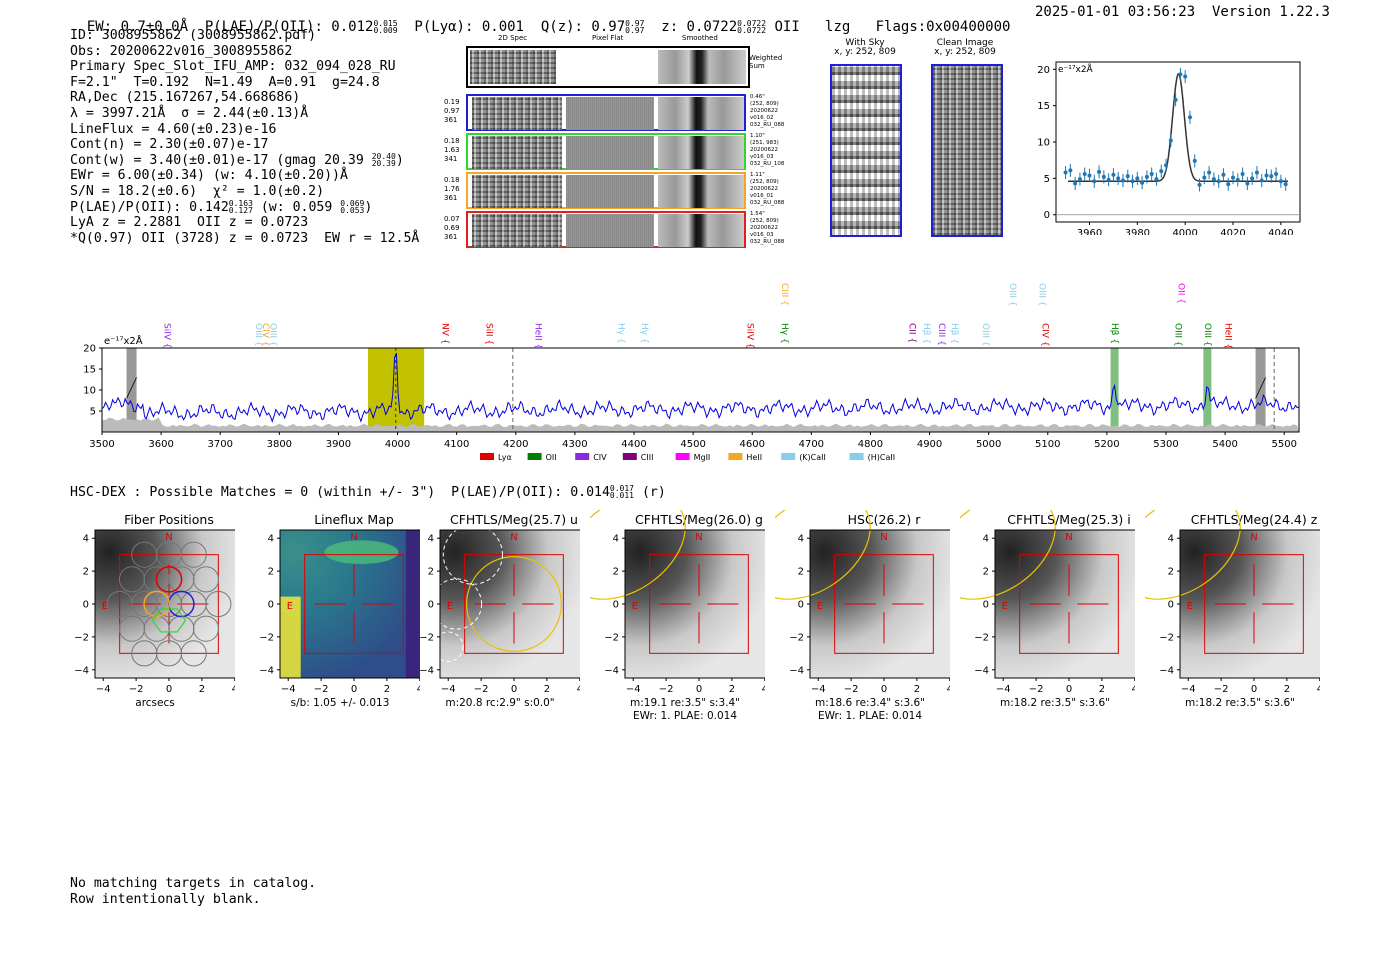 The height and width of the screenshot is (953, 1400). I want to click on spec2d-row-label: 1.54" (252, 809) 20200622 v016_03 032_RU_088, so click(772, 228).